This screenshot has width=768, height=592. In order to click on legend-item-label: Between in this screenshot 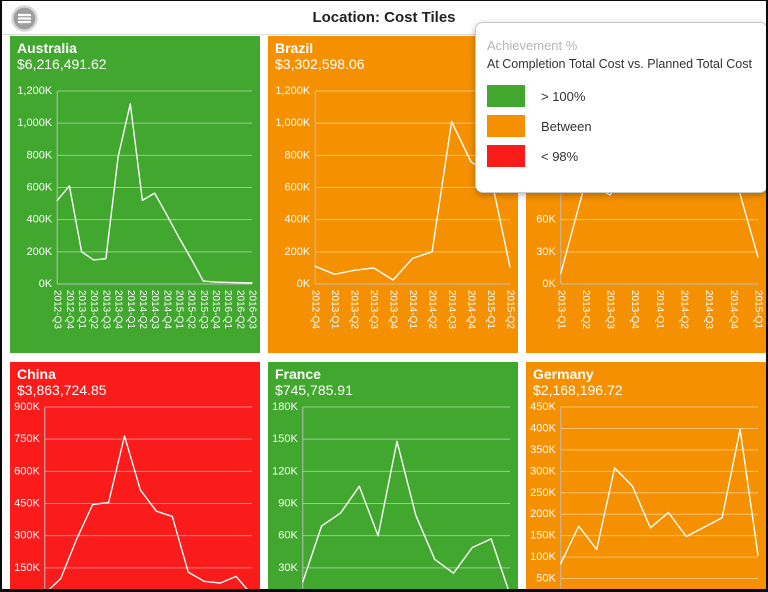, I will do `click(566, 126)`.